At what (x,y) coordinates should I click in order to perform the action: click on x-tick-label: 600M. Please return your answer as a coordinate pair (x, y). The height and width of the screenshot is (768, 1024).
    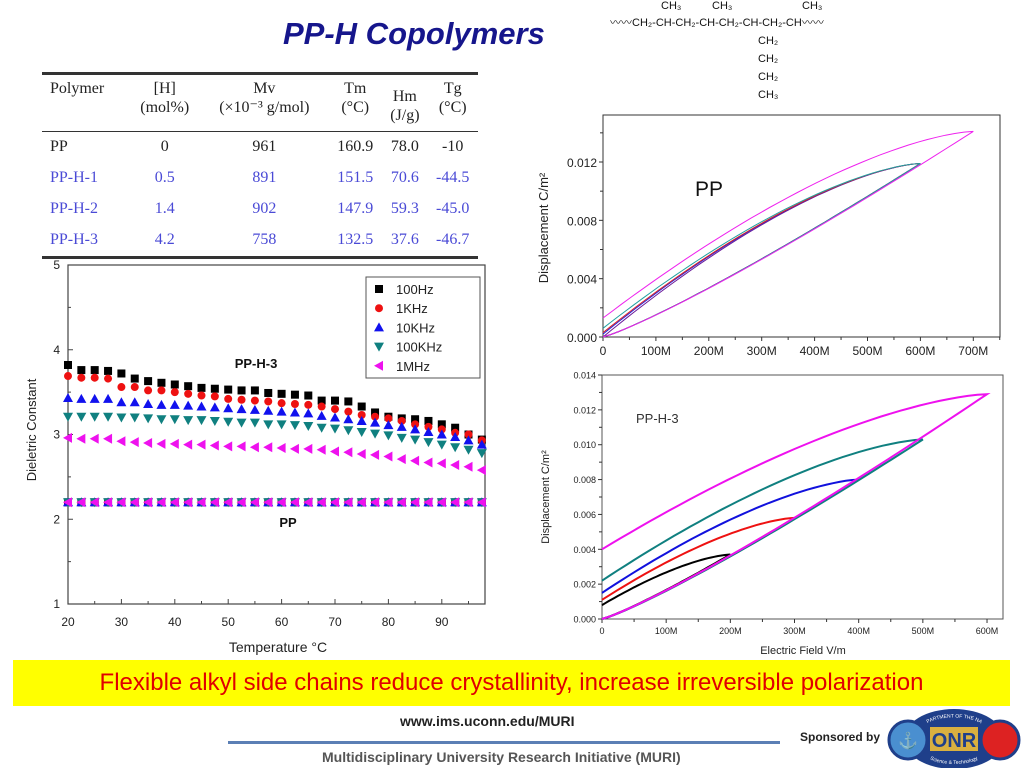
    Looking at the image, I should click on (920, 351).